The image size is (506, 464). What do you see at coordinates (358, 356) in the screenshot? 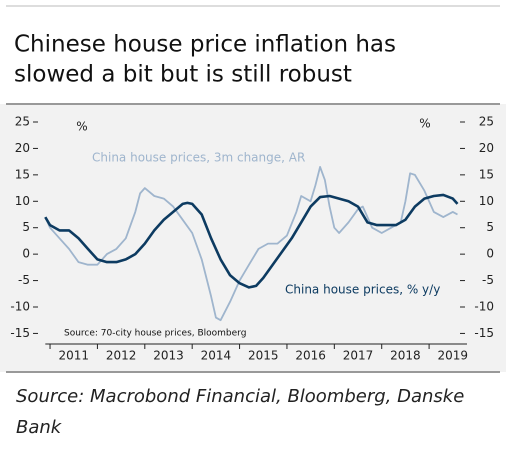
I see `x-tick-label: 2017` at bounding box center [358, 356].